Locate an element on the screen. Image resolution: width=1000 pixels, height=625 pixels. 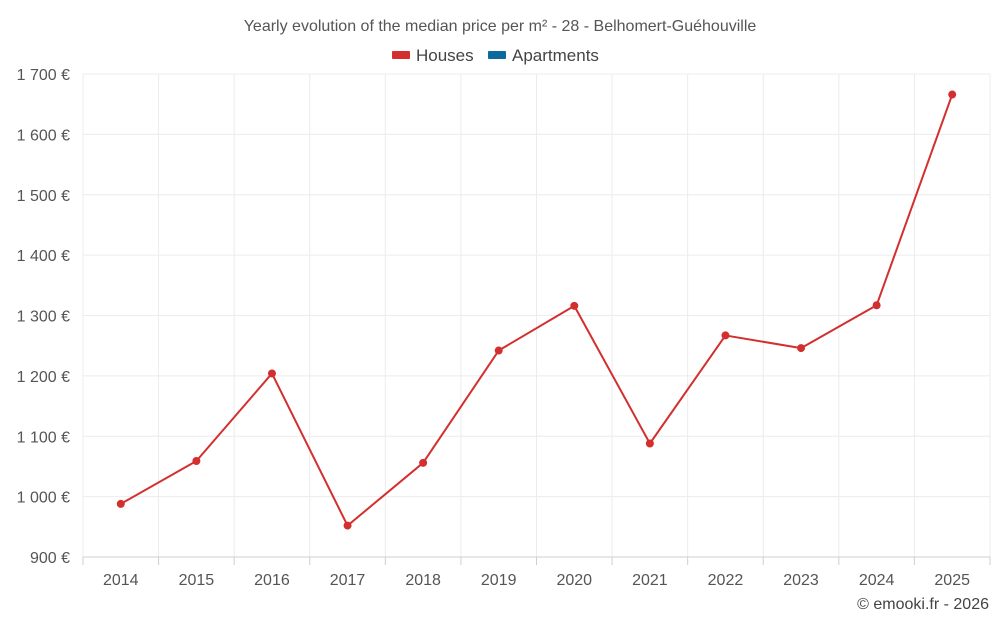
data-point-houses-2016 is located at coordinates (271, 373).